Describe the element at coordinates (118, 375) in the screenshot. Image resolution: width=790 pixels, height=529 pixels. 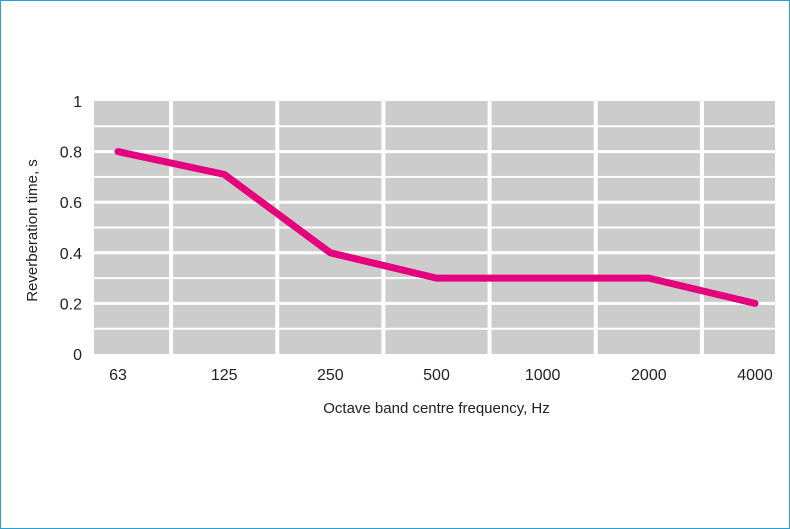
I see `x-tick-label: 63` at that location.